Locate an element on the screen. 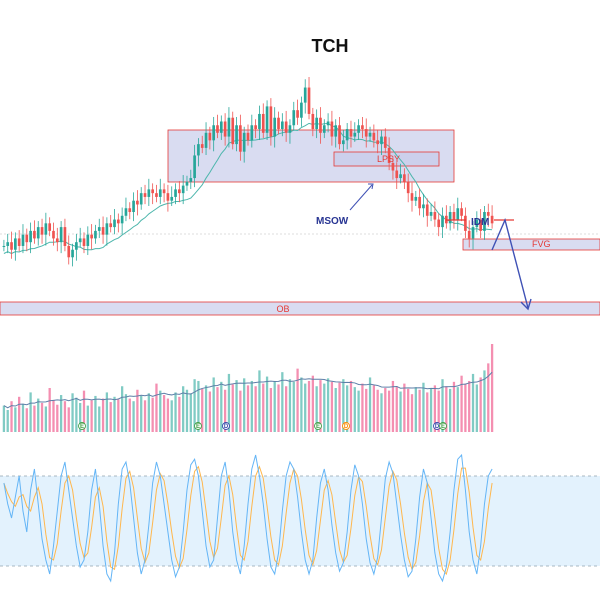 Image resolution: width=600 pixels, height=600 pixels. projection-arrow-head is located at coordinates (526, 304).